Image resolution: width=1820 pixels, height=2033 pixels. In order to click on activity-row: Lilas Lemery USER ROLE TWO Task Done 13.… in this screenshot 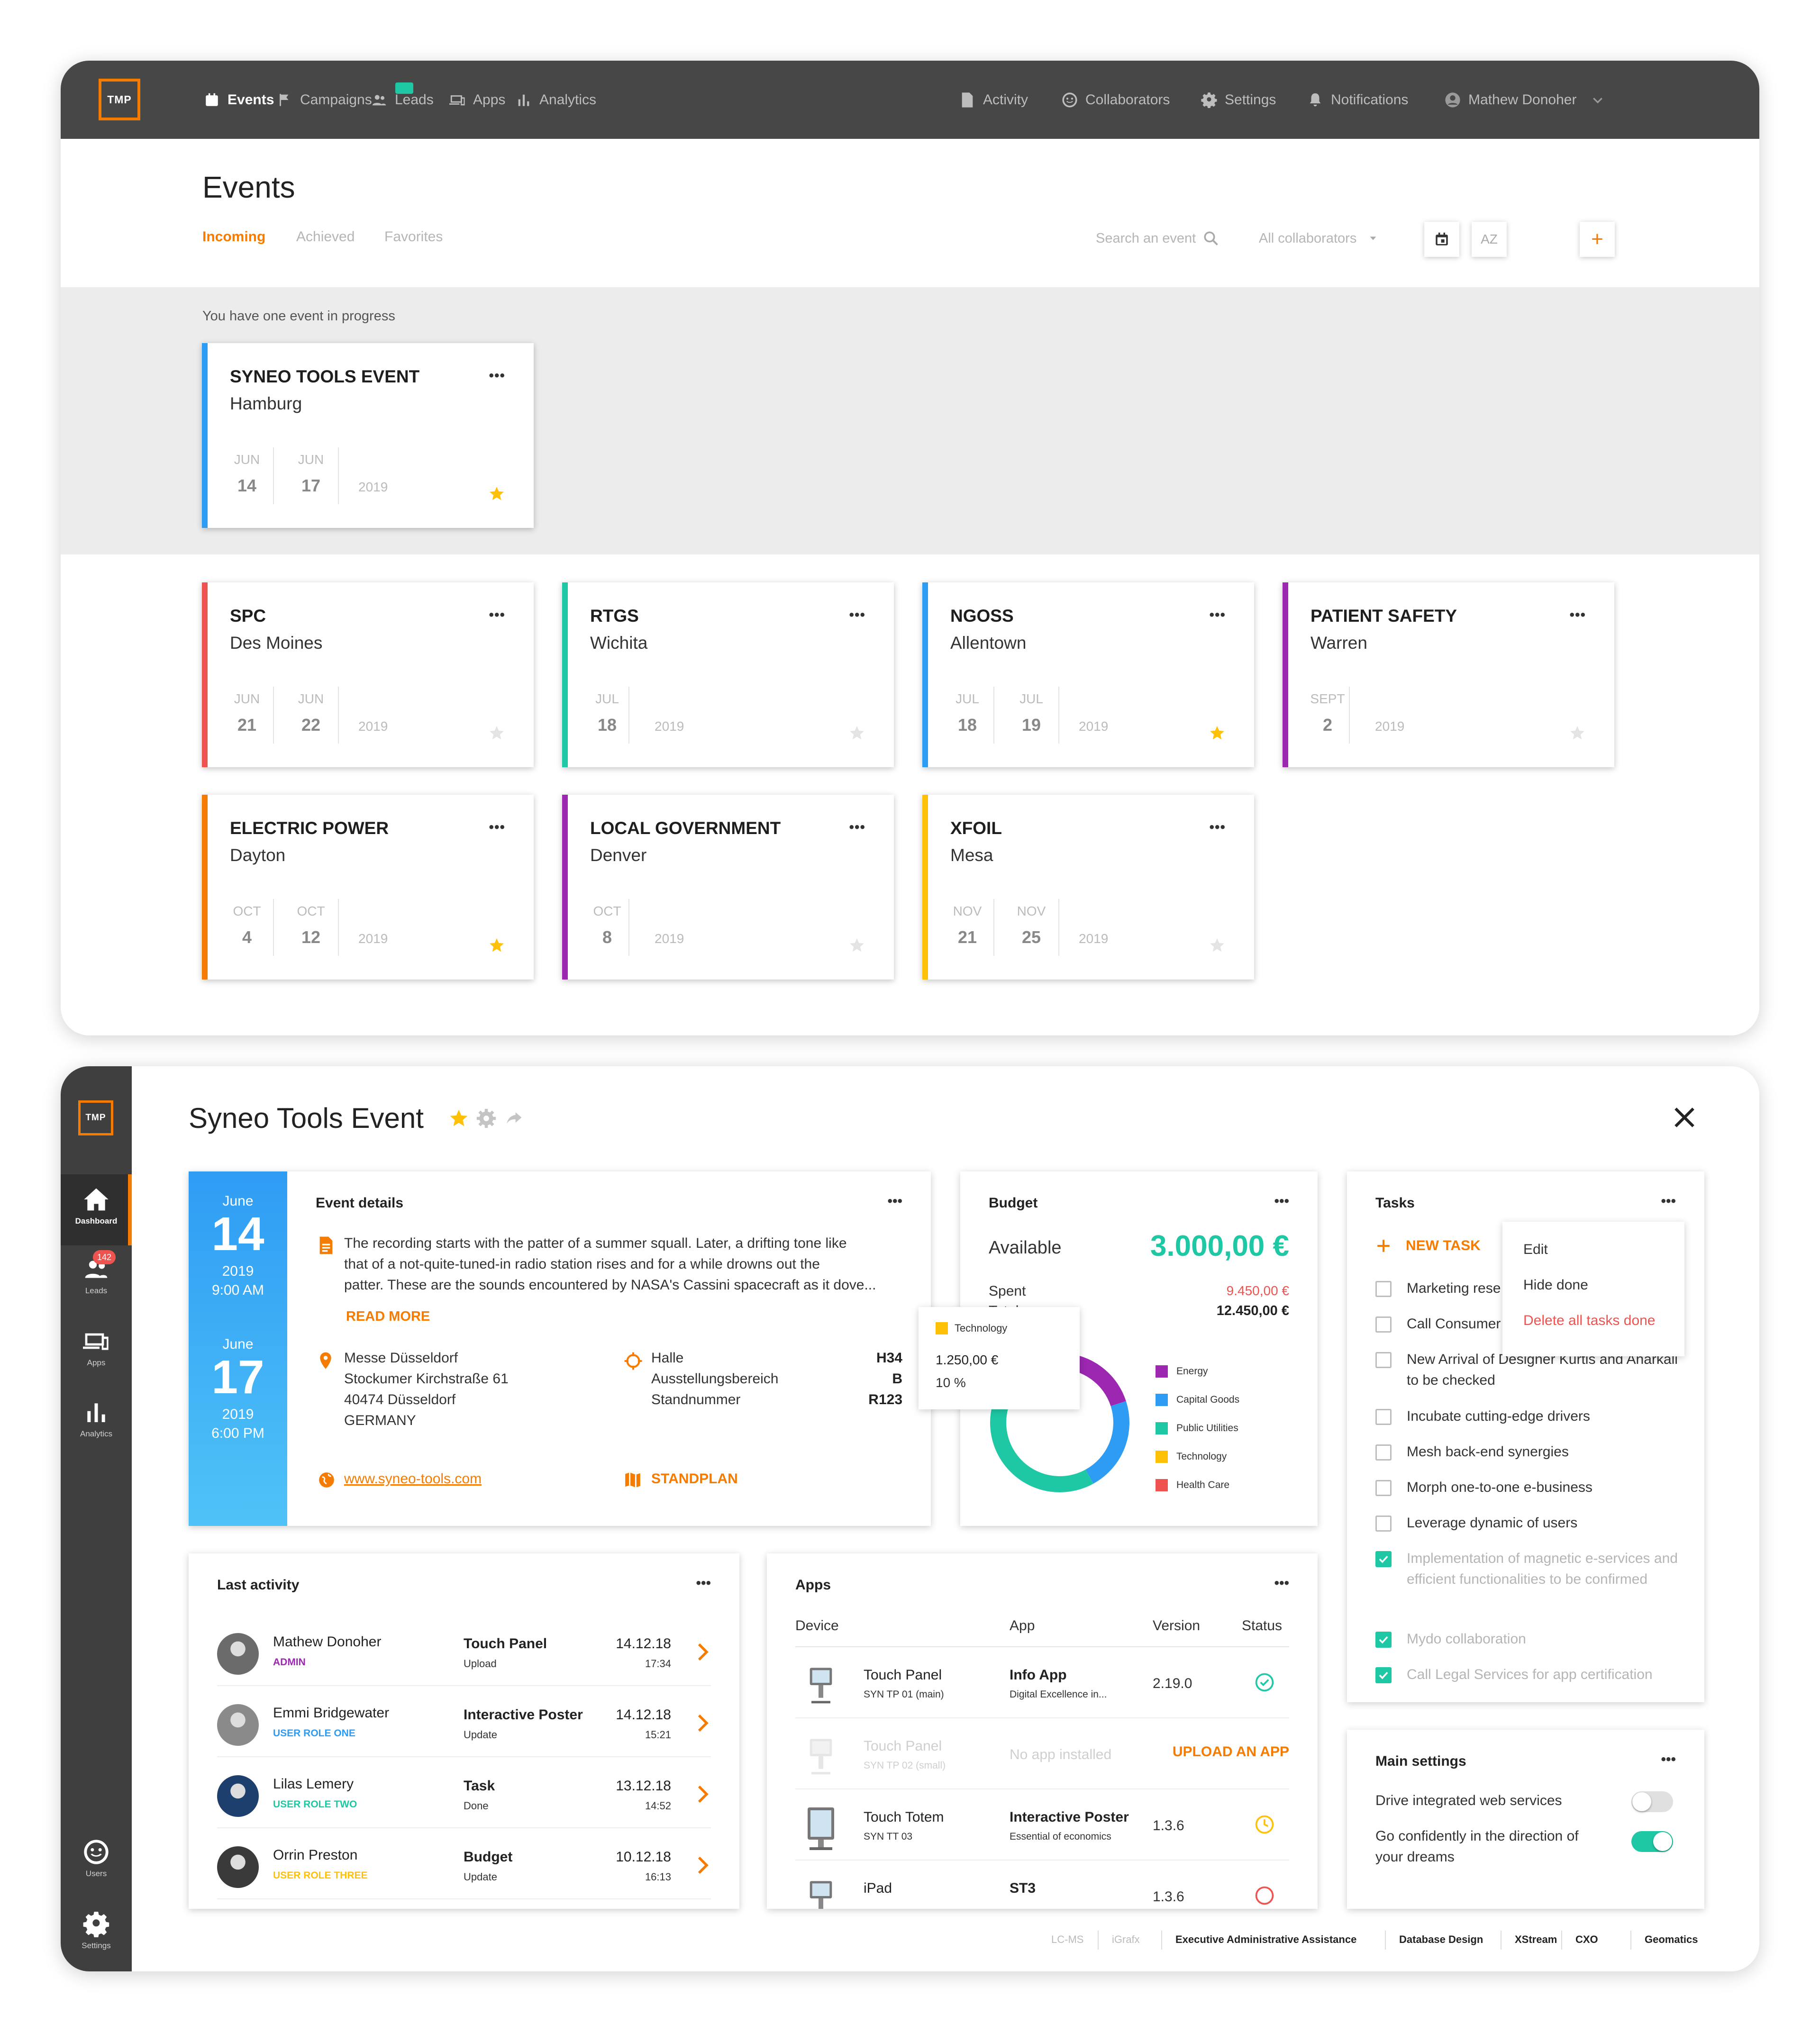, I will do `click(464, 1792)`.